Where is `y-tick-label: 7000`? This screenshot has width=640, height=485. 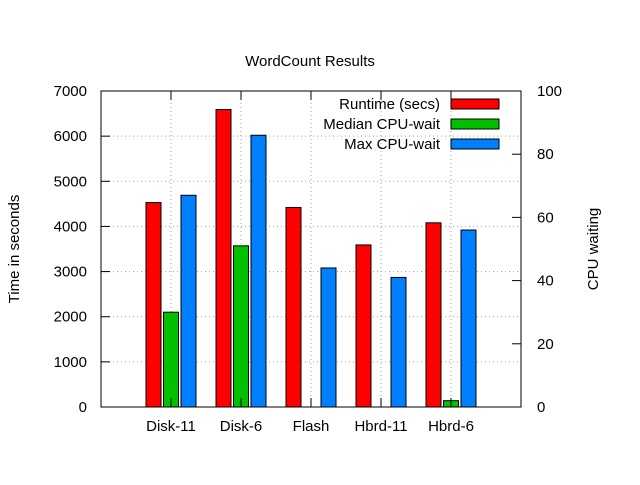
y-tick-label: 7000 is located at coordinates (70, 91).